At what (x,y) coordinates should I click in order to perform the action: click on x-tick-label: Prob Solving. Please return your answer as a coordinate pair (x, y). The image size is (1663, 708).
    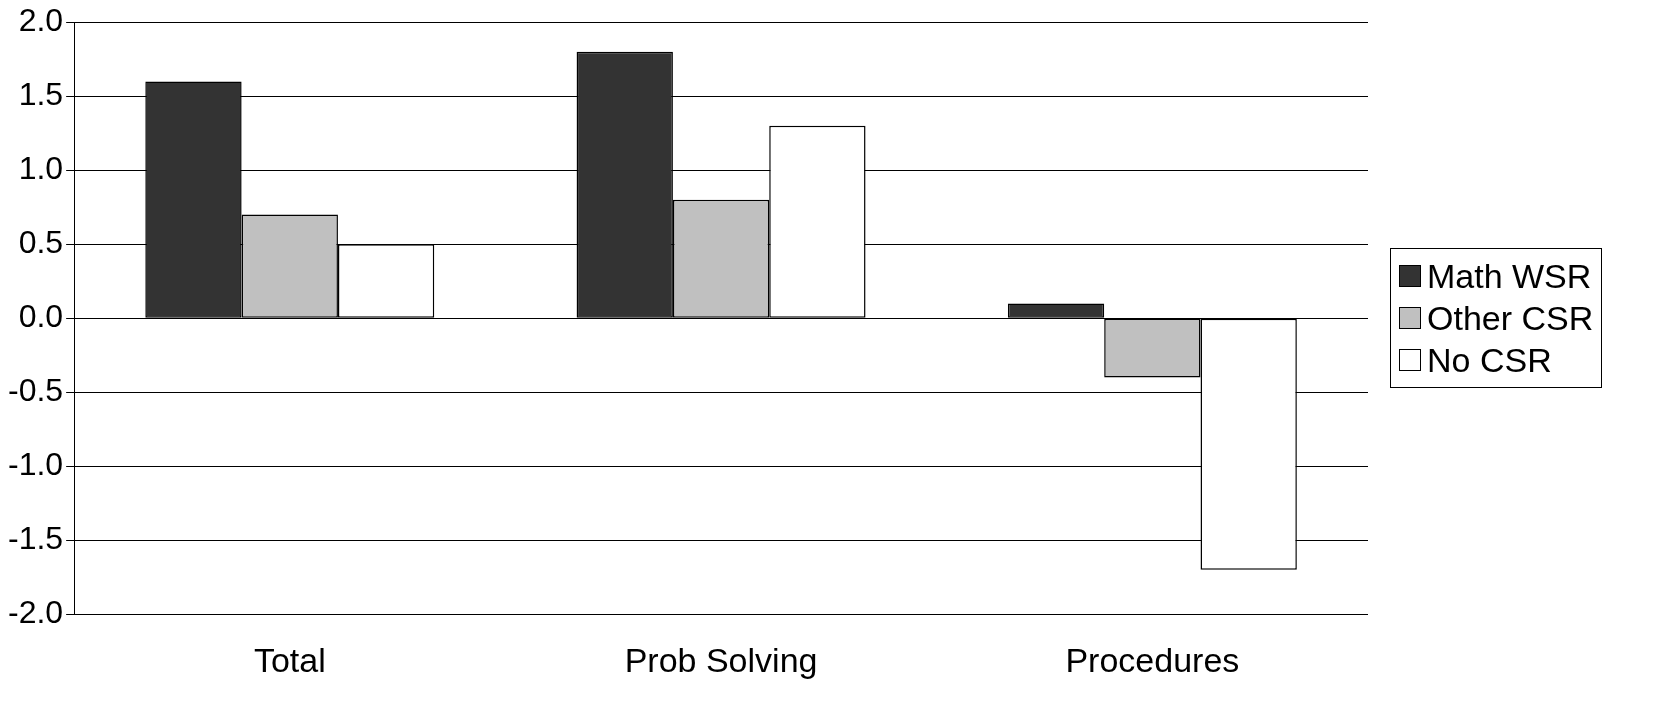
    Looking at the image, I should click on (721, 659).